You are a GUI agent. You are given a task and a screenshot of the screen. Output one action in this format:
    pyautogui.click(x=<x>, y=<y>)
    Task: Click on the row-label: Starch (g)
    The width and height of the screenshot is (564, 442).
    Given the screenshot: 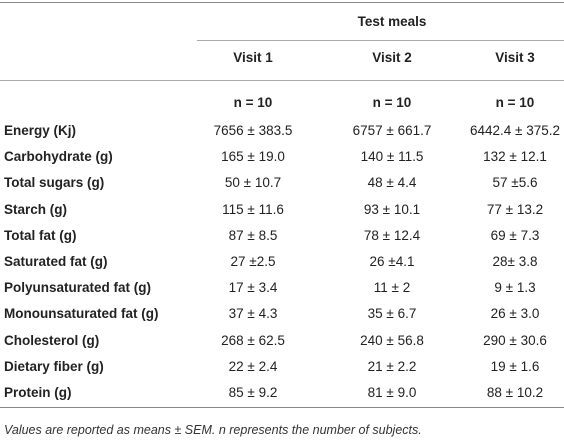 What is the action you would take?
    pyautogui.click(x=36, y=209)
    